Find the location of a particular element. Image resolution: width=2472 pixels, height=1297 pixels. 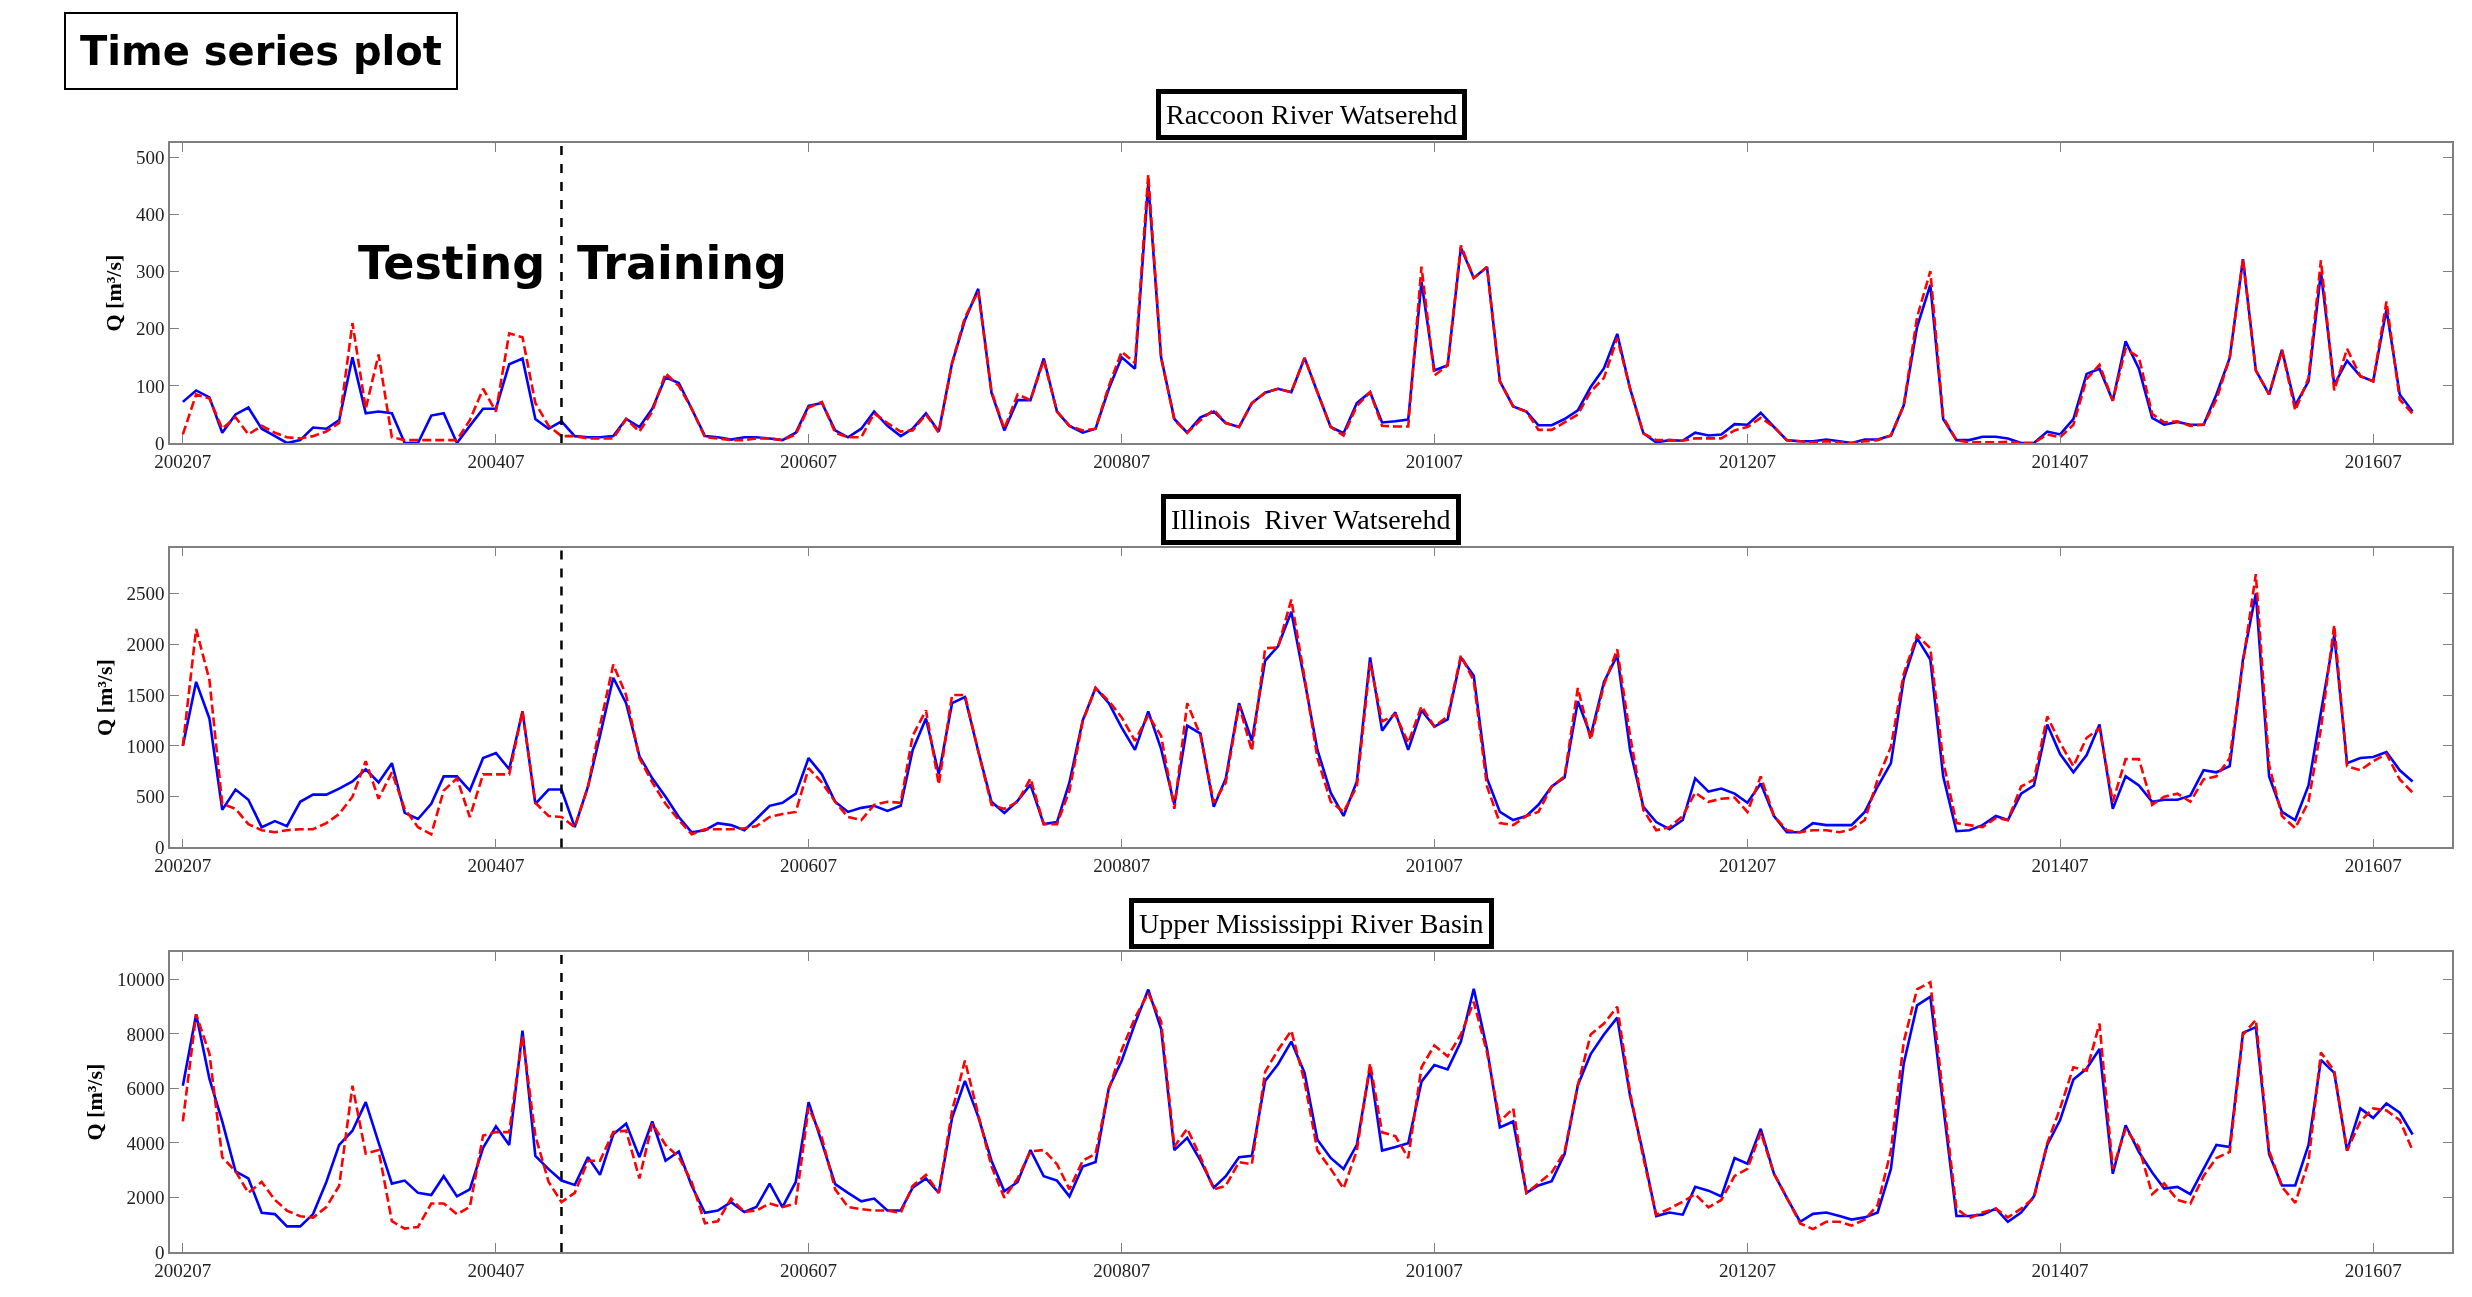

chart-title: Raccoon River Watserehd is located at coordinates (1312, 114).